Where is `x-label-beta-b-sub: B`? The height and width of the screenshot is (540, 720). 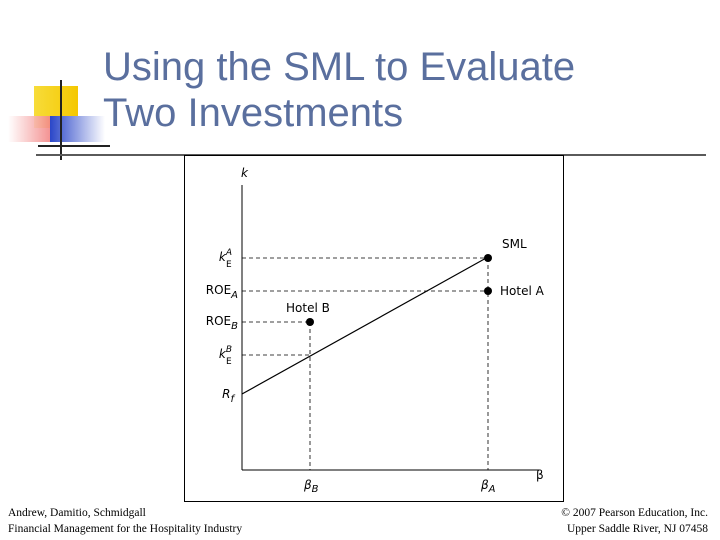 x-label-beta-b-sub: B is located at coordinates (315, 489).